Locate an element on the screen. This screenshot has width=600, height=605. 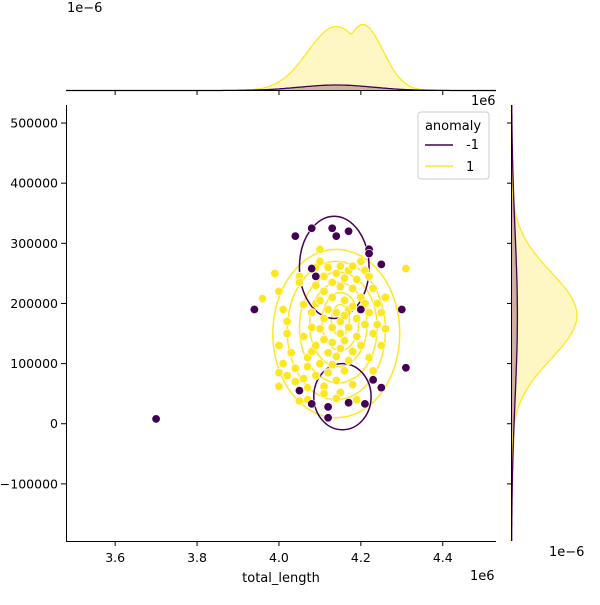
scatter-points is located at coordinates (281, 323).